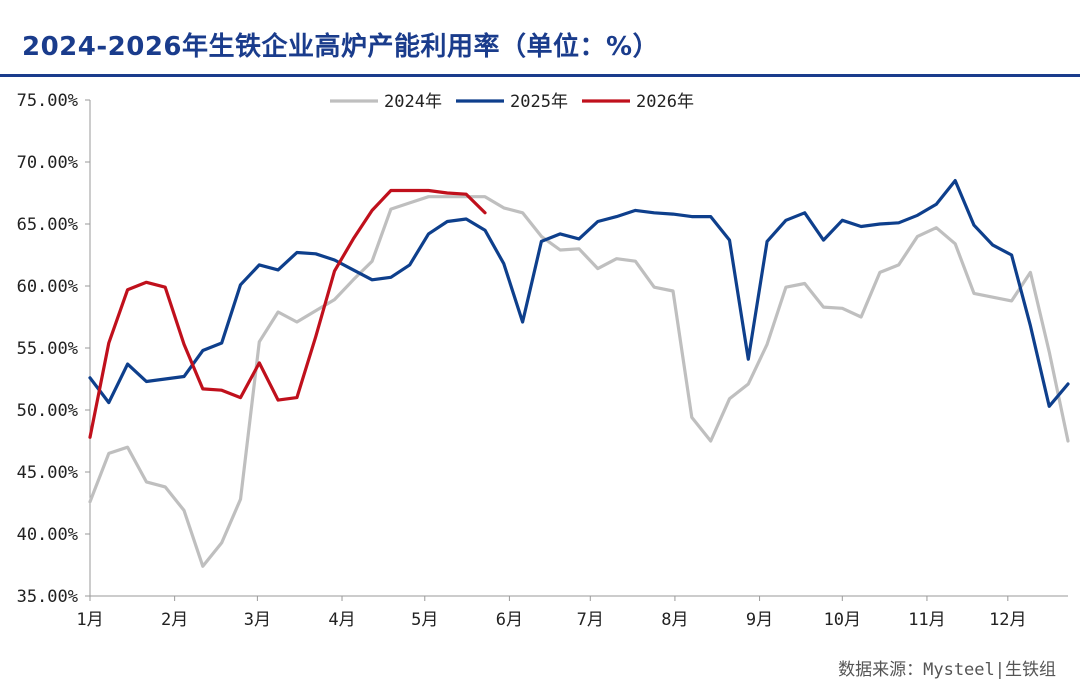 The image size is (1080, 695). Describe the element at coordinates (47, 473) in the screenshot. I see `y-tick-label: 45.00%` at that location.